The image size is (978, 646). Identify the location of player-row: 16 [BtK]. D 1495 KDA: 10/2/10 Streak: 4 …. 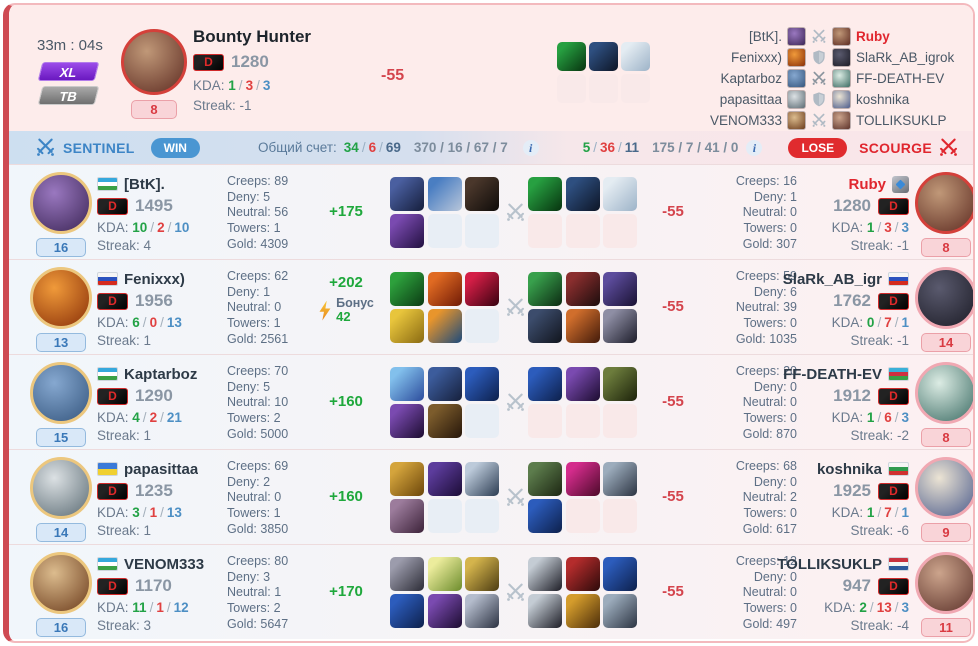
(491, 211).